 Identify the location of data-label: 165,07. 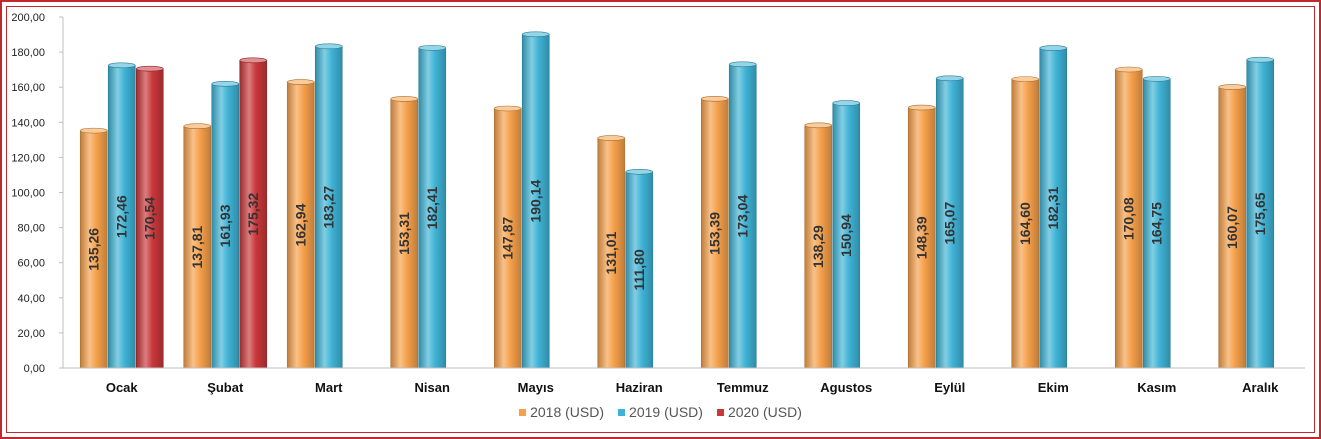
(950, 223).